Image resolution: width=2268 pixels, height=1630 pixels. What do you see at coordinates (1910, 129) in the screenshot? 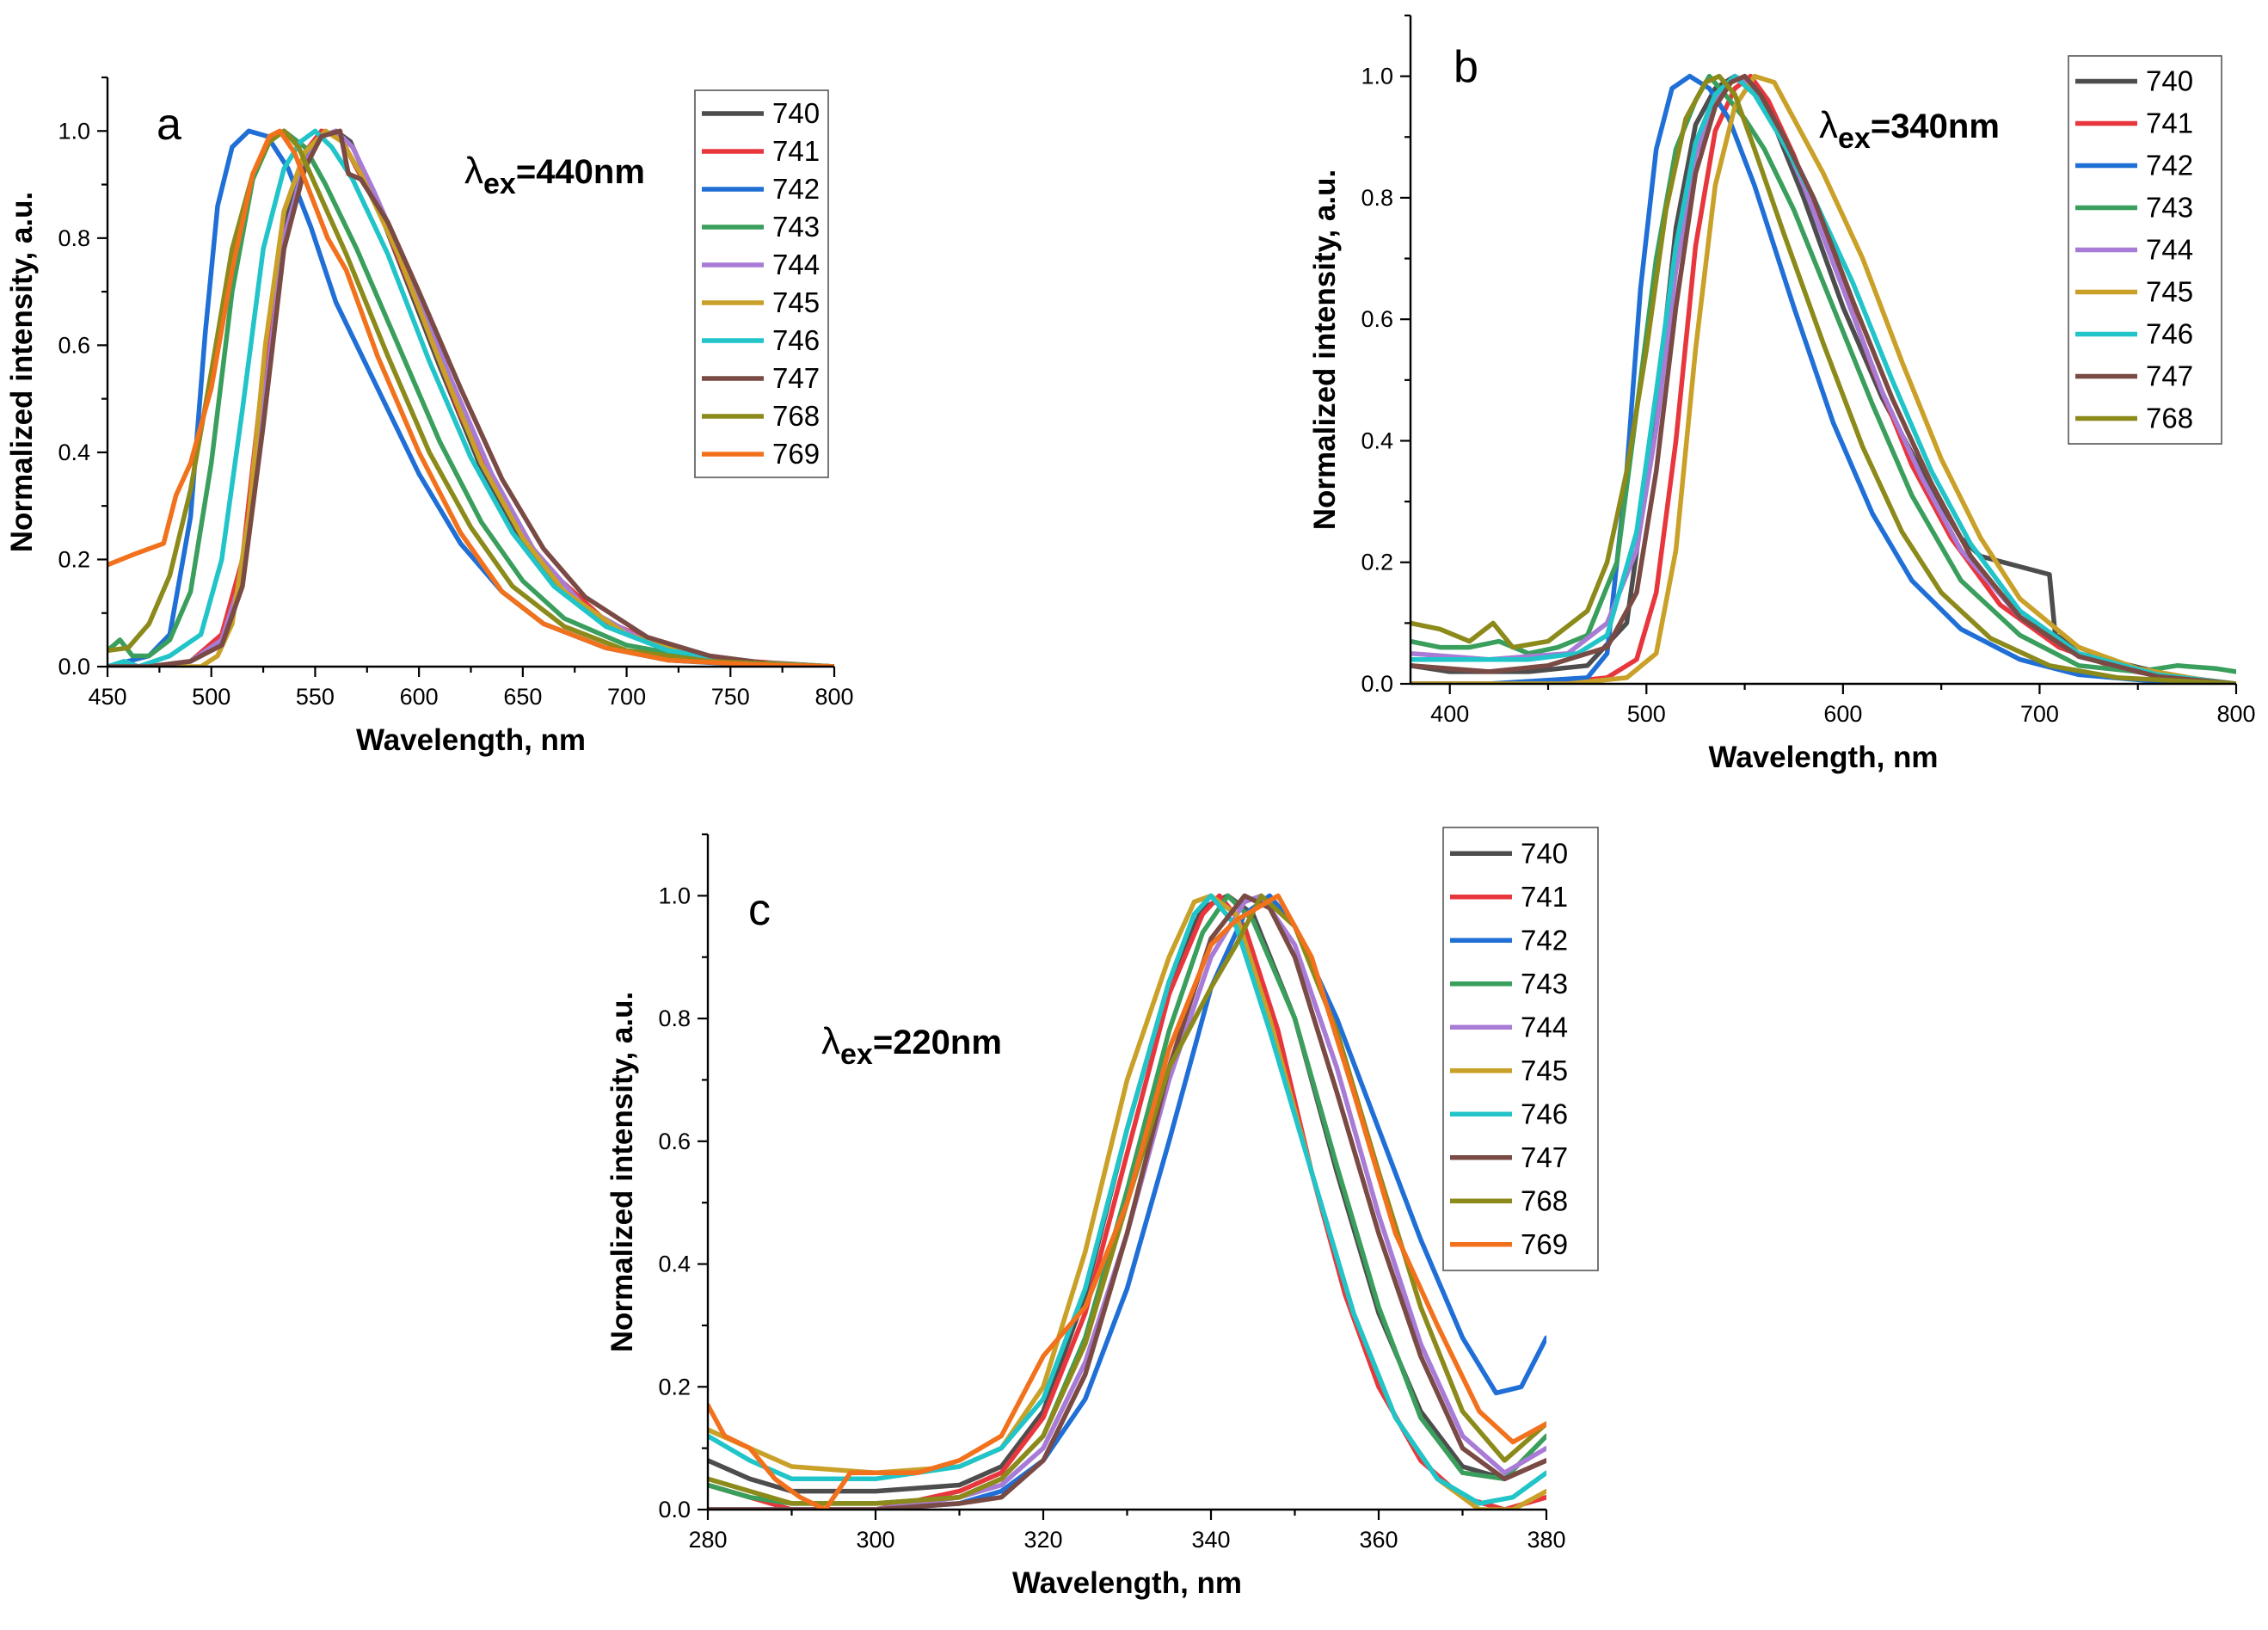
I see `excitation-label: λex=340nm` at bounding box center [1910, 129].